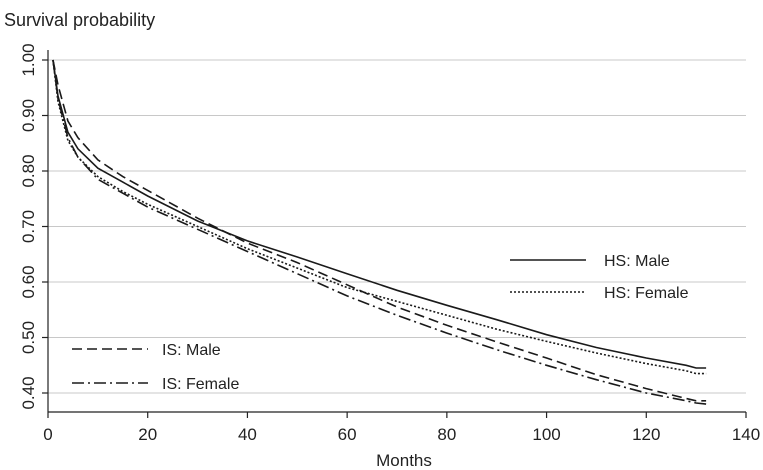 This screenshot has height=470, width=763. What do you see at coordinates (28, 281) in the screenshot?
I see `y-tick-label-2: 0.60` at bounding box center [28, 281].